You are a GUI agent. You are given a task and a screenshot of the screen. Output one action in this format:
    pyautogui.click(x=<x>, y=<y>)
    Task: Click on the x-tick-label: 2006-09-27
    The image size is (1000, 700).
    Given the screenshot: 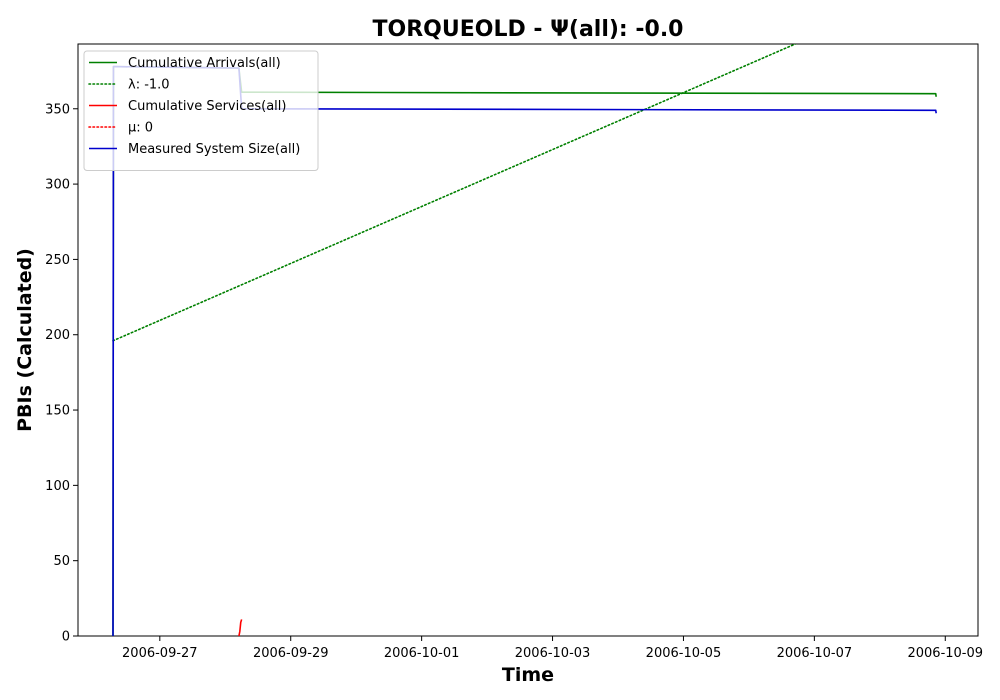 What is the action you would take?
    pyautogui.click(x=160, y=653)
    